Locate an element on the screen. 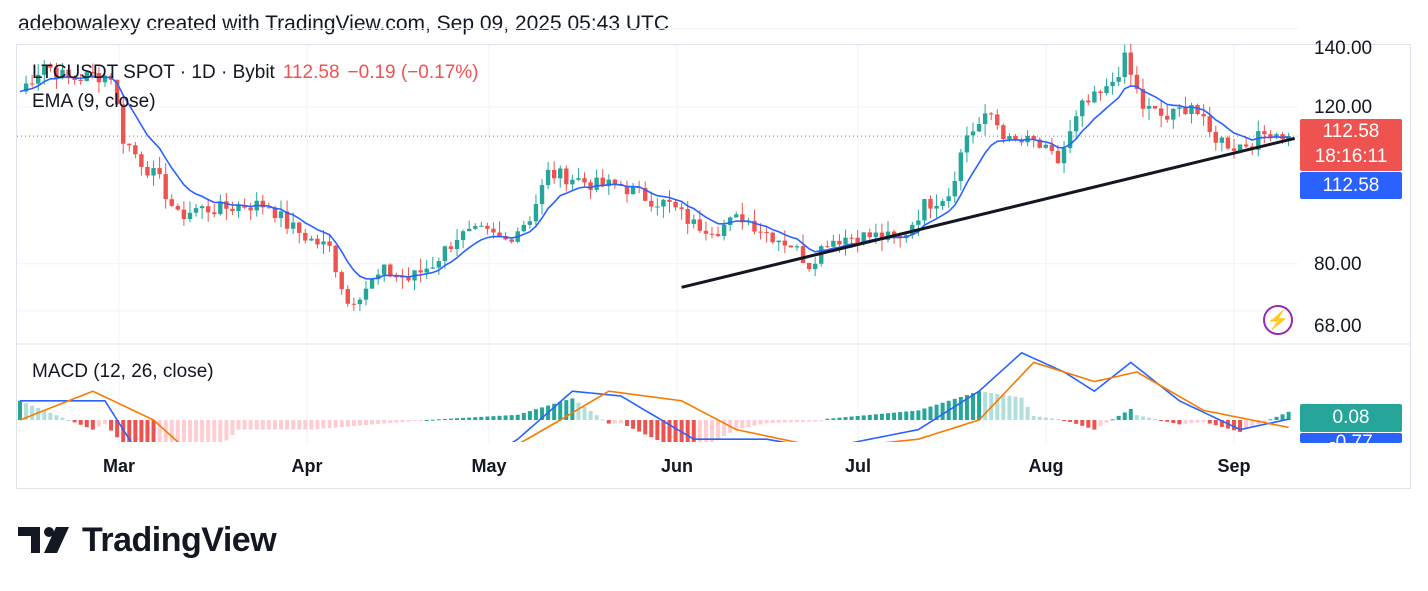 The height and width of the screenshot is (591, 1428). legend-price: 112.58 is located at coordinates (311, 72).